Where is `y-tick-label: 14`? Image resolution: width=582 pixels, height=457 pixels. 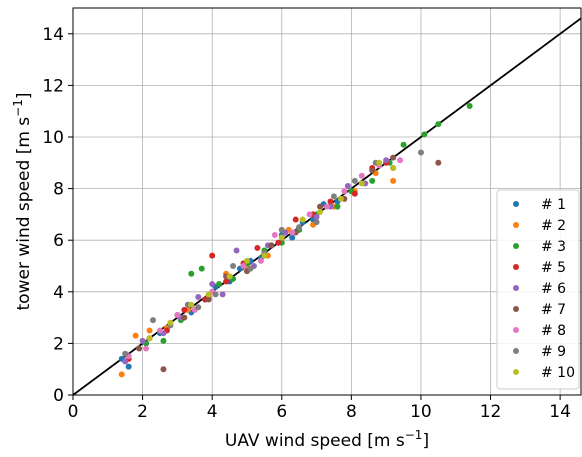
y-tick-label: 14 is located at coordinates (53, 35).